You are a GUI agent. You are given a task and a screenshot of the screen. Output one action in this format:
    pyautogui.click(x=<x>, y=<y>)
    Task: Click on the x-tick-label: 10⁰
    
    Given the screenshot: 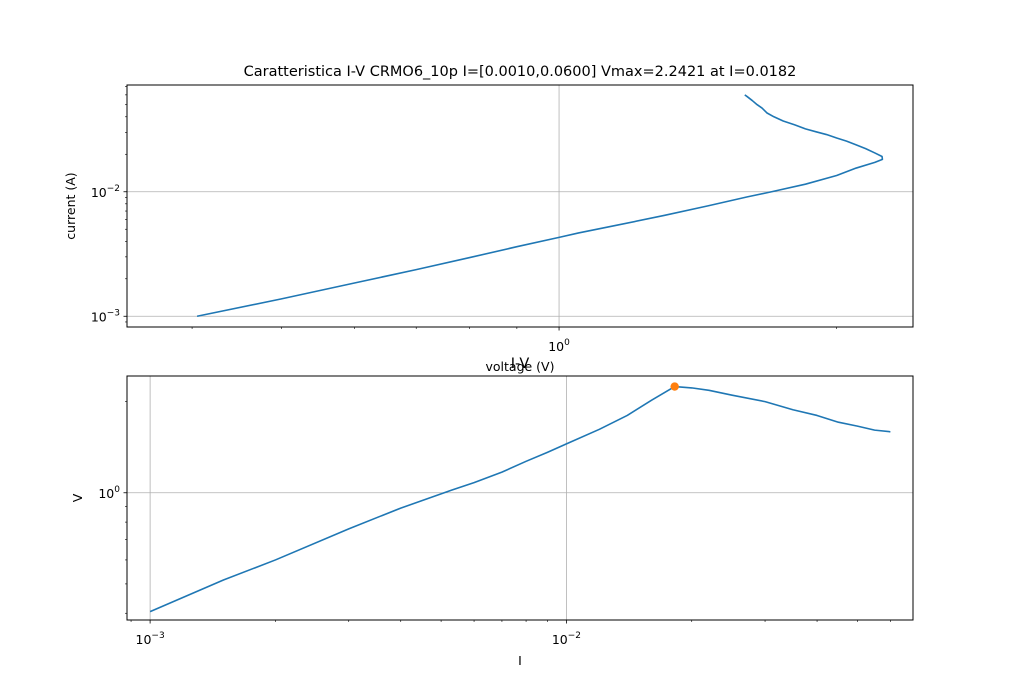 What is the action you would take?
    pyautogui.click(x=559, y=346)
    